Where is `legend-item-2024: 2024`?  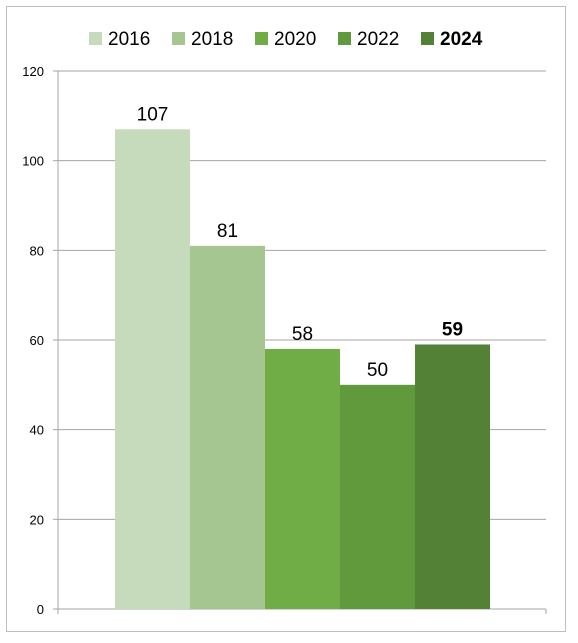
legend-item-2024: 2024 is located at coordinates (452, 39).